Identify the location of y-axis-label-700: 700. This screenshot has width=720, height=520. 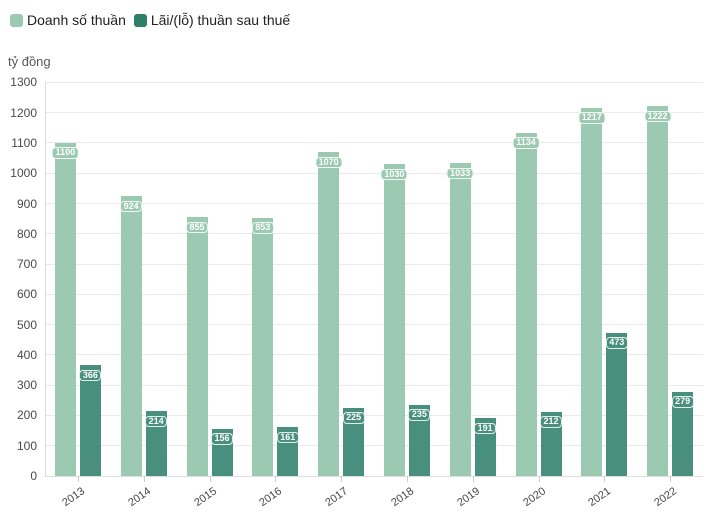
(26, 264).